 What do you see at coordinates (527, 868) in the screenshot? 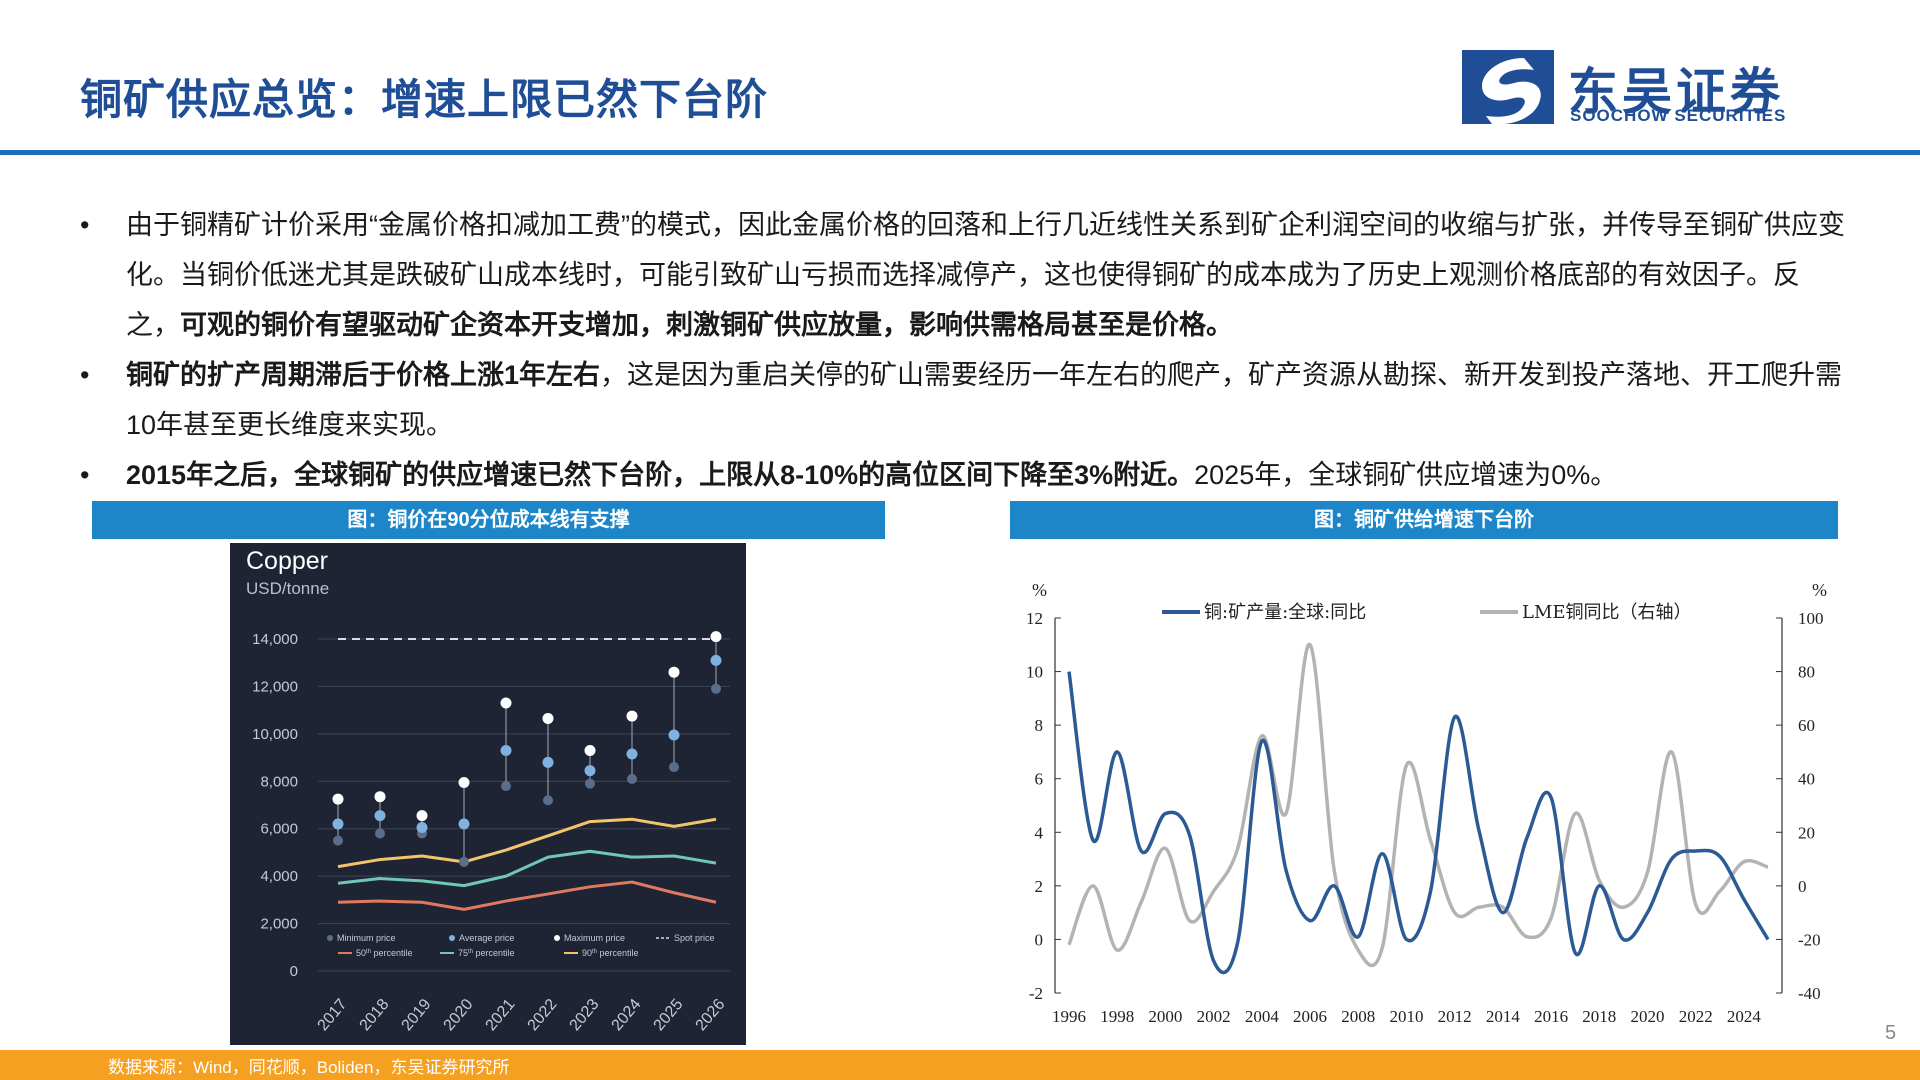
I see `p75-line` at bounding box center [527, 868].